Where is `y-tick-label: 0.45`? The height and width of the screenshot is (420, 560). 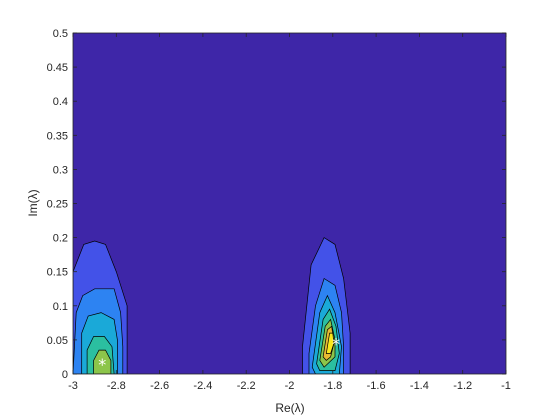
y-tick-label: 0.45 is located at coordinates (57, 68).